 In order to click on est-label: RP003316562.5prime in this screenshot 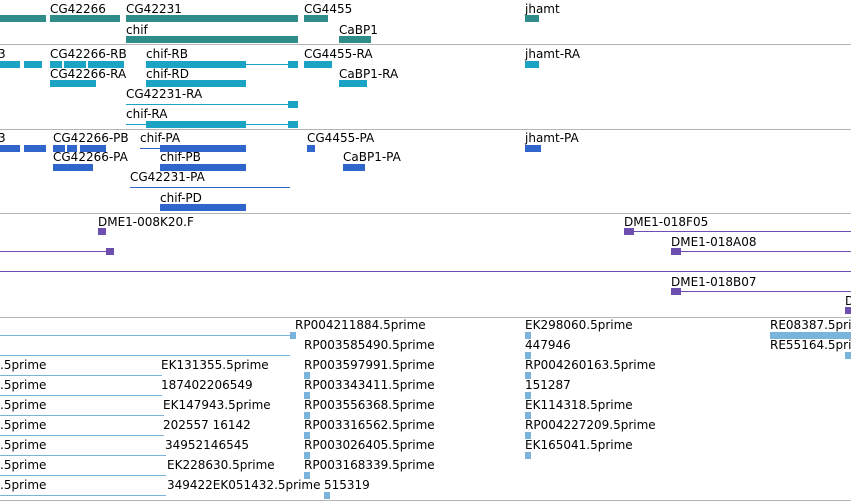, I will do `click(369, 425)`.